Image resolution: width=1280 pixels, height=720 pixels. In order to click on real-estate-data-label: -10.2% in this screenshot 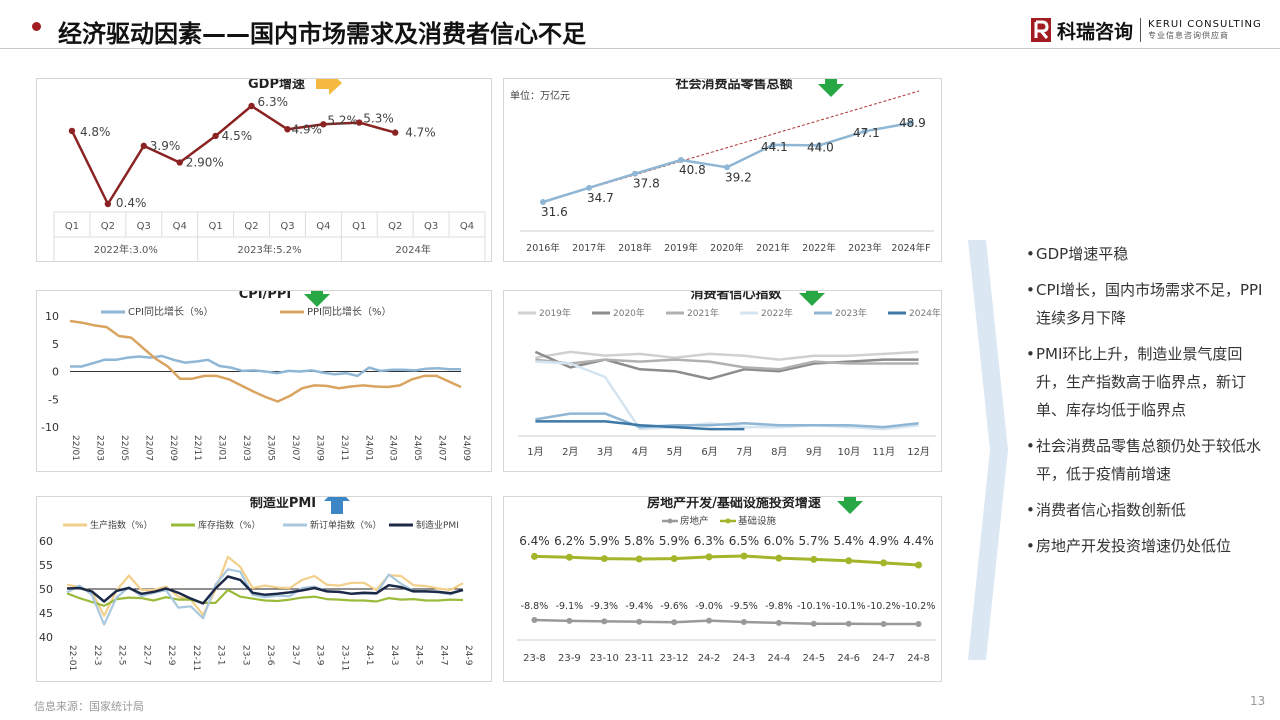, I will do `click(884, 606)`.